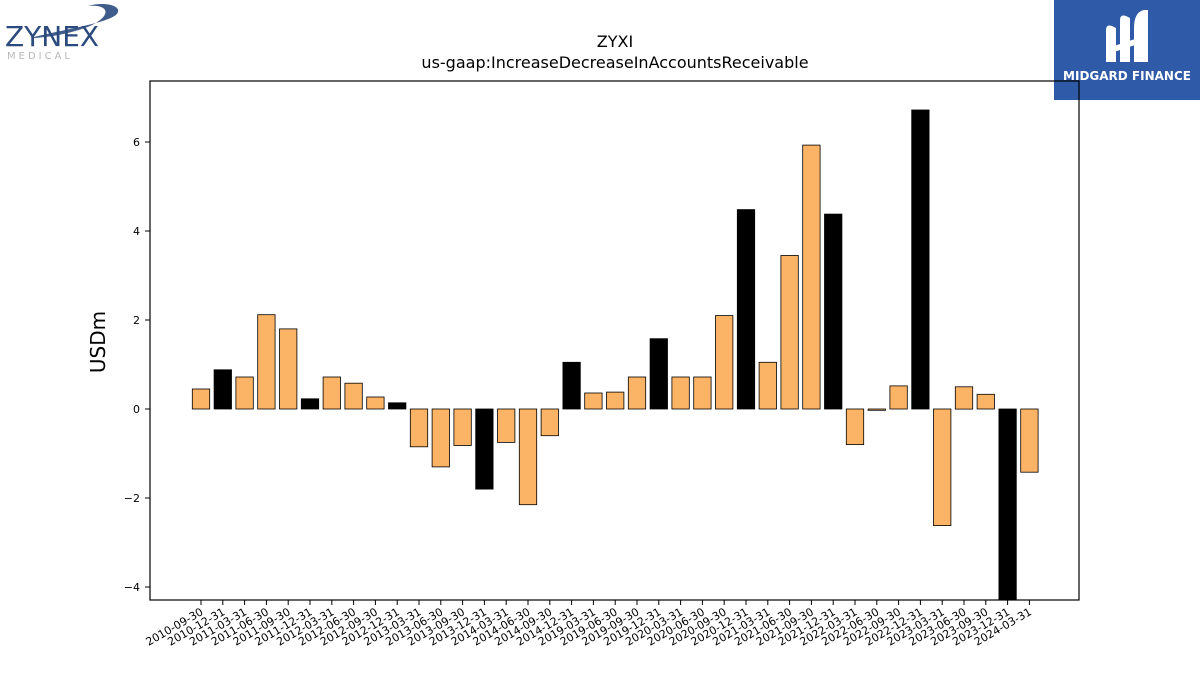  I want to click on chart-title: ZYXI, so click(615, 41).